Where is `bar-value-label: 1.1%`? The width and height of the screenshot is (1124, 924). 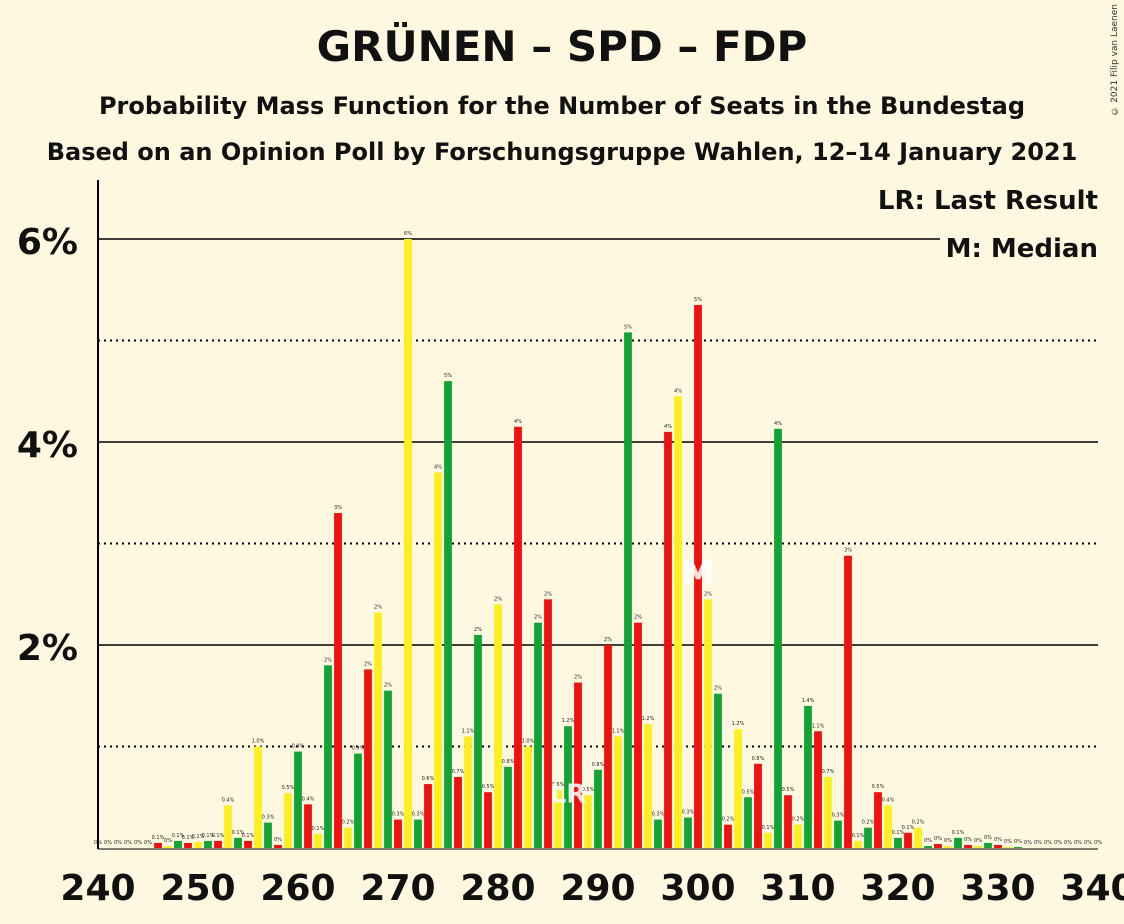 bar-value-label: 1.1% is located at coordinates (468, 731).